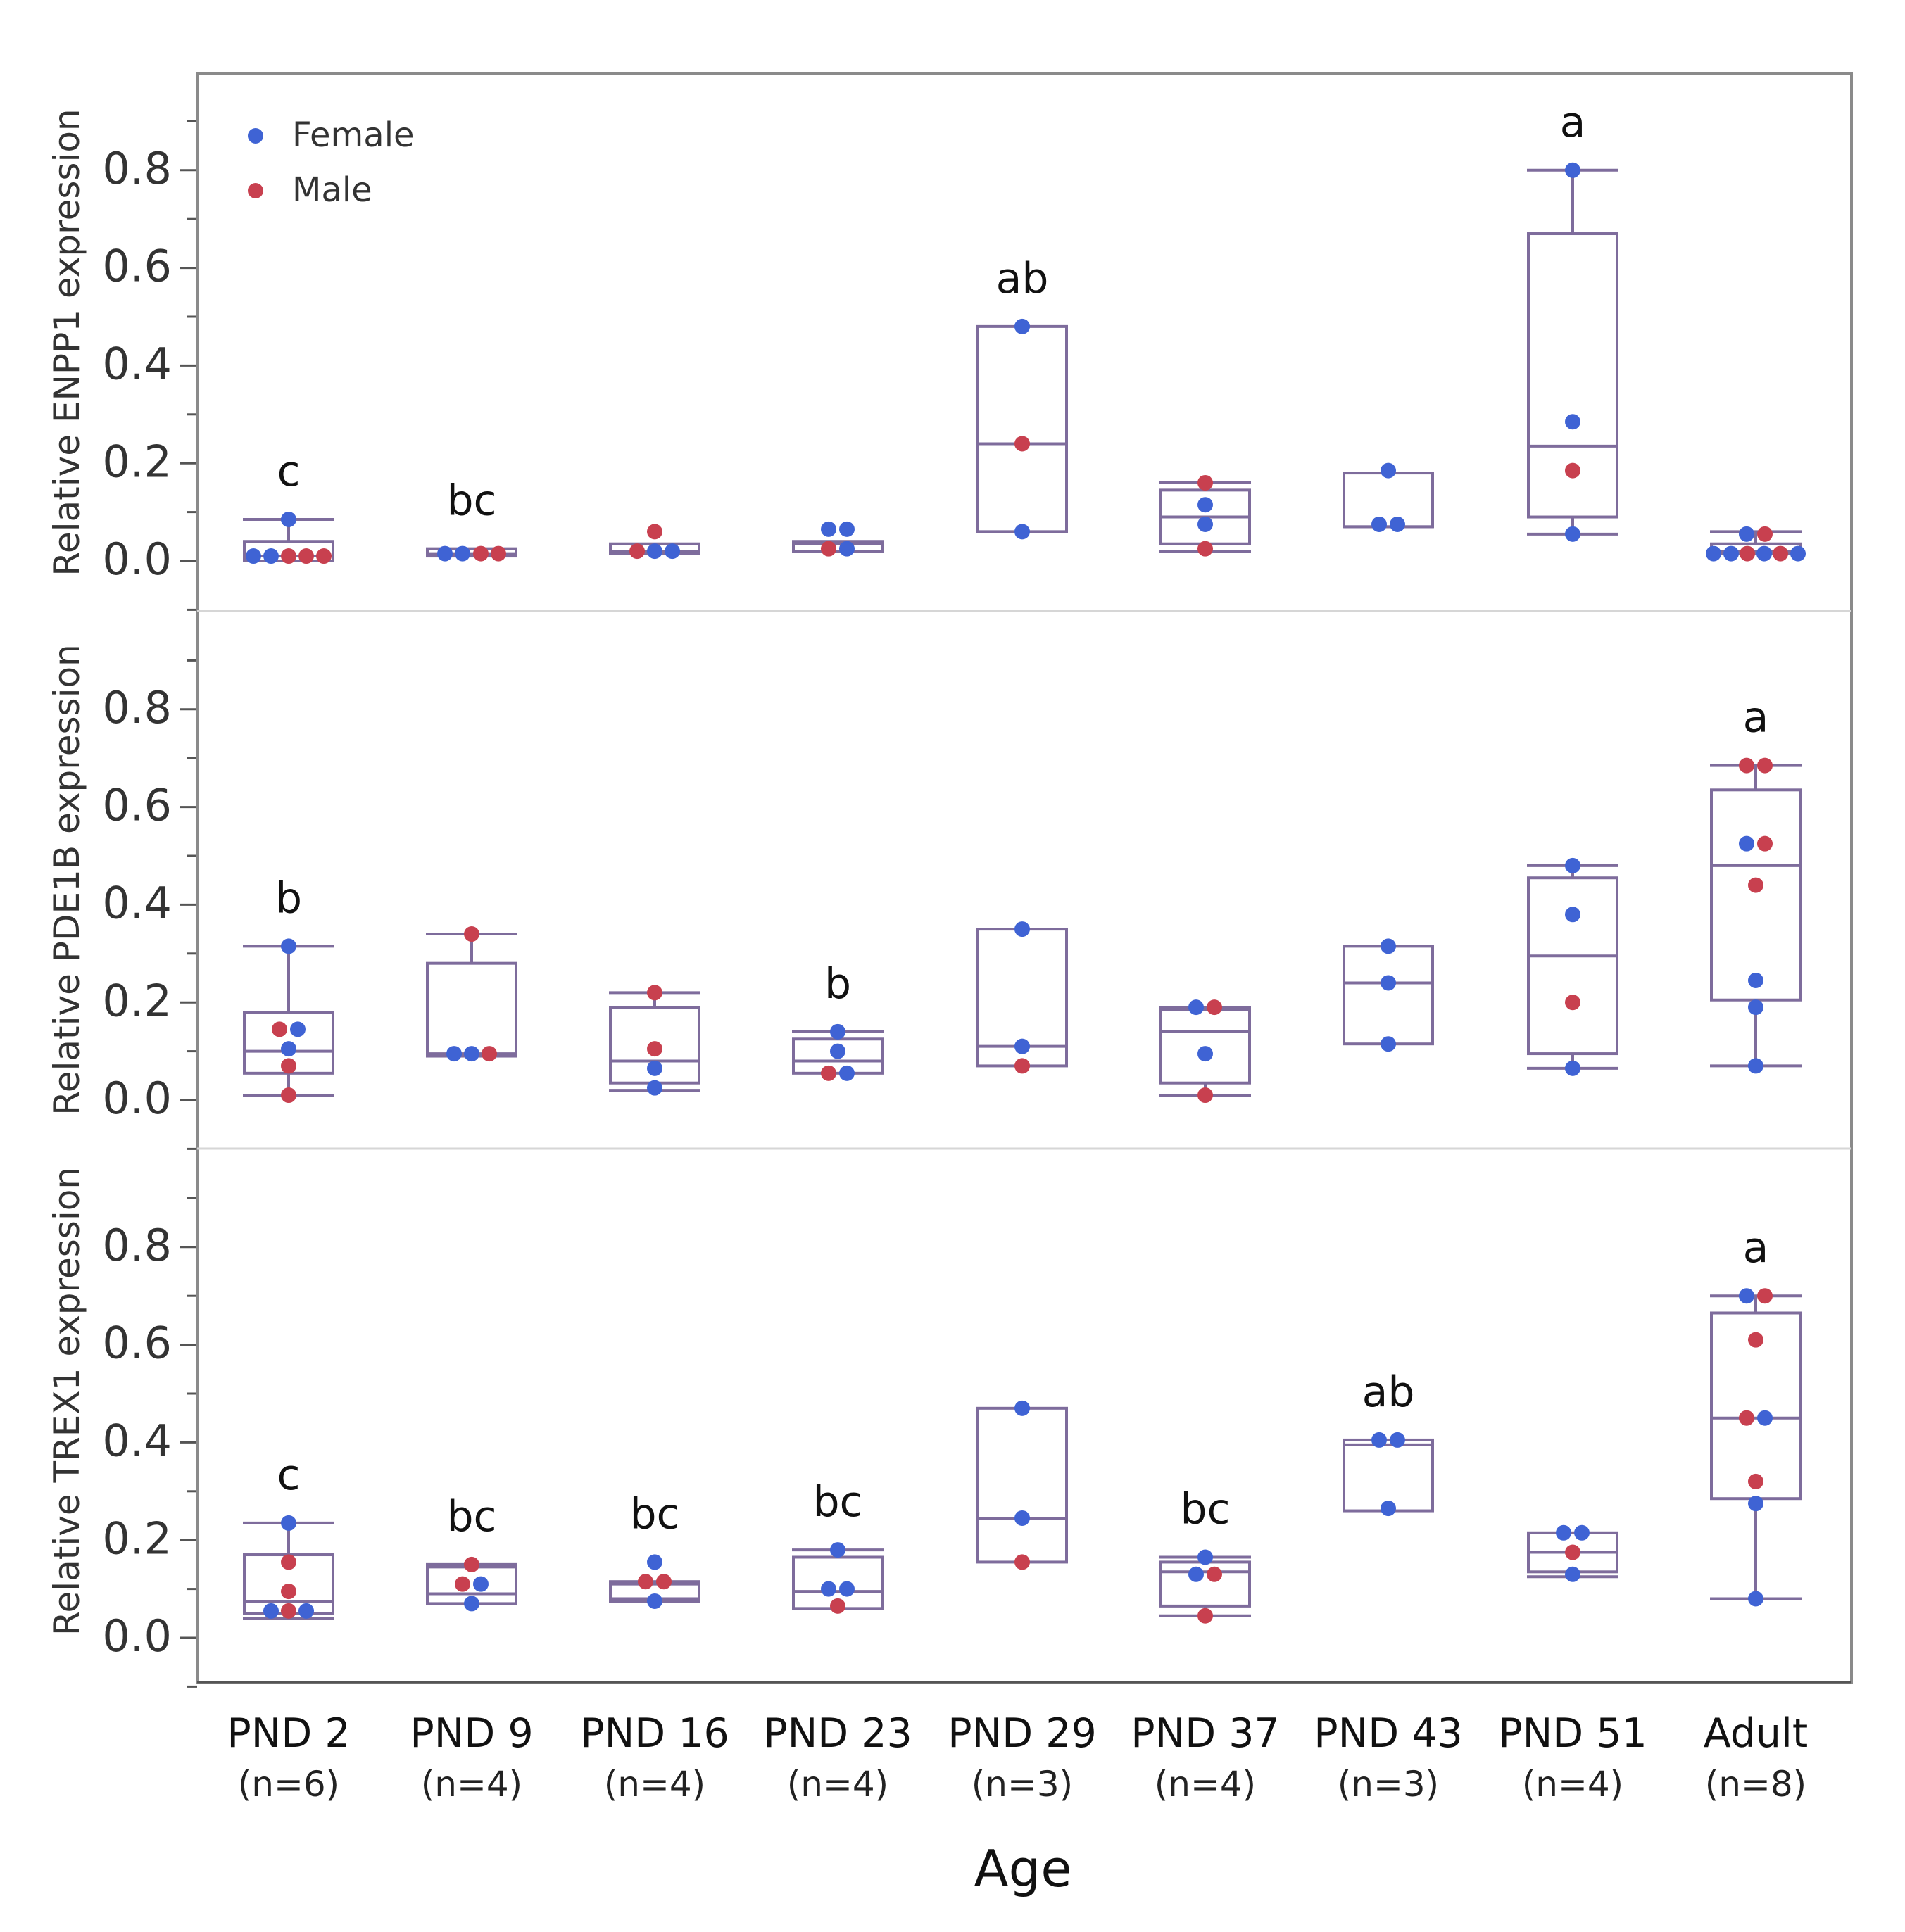 The height and width of the screenshot is (1932, 1905). What do you see at coordinates (66, 879) in the screenshot?
I see `y-axis-label: Relative PDE1B expression` at bounding box center [66, 879].